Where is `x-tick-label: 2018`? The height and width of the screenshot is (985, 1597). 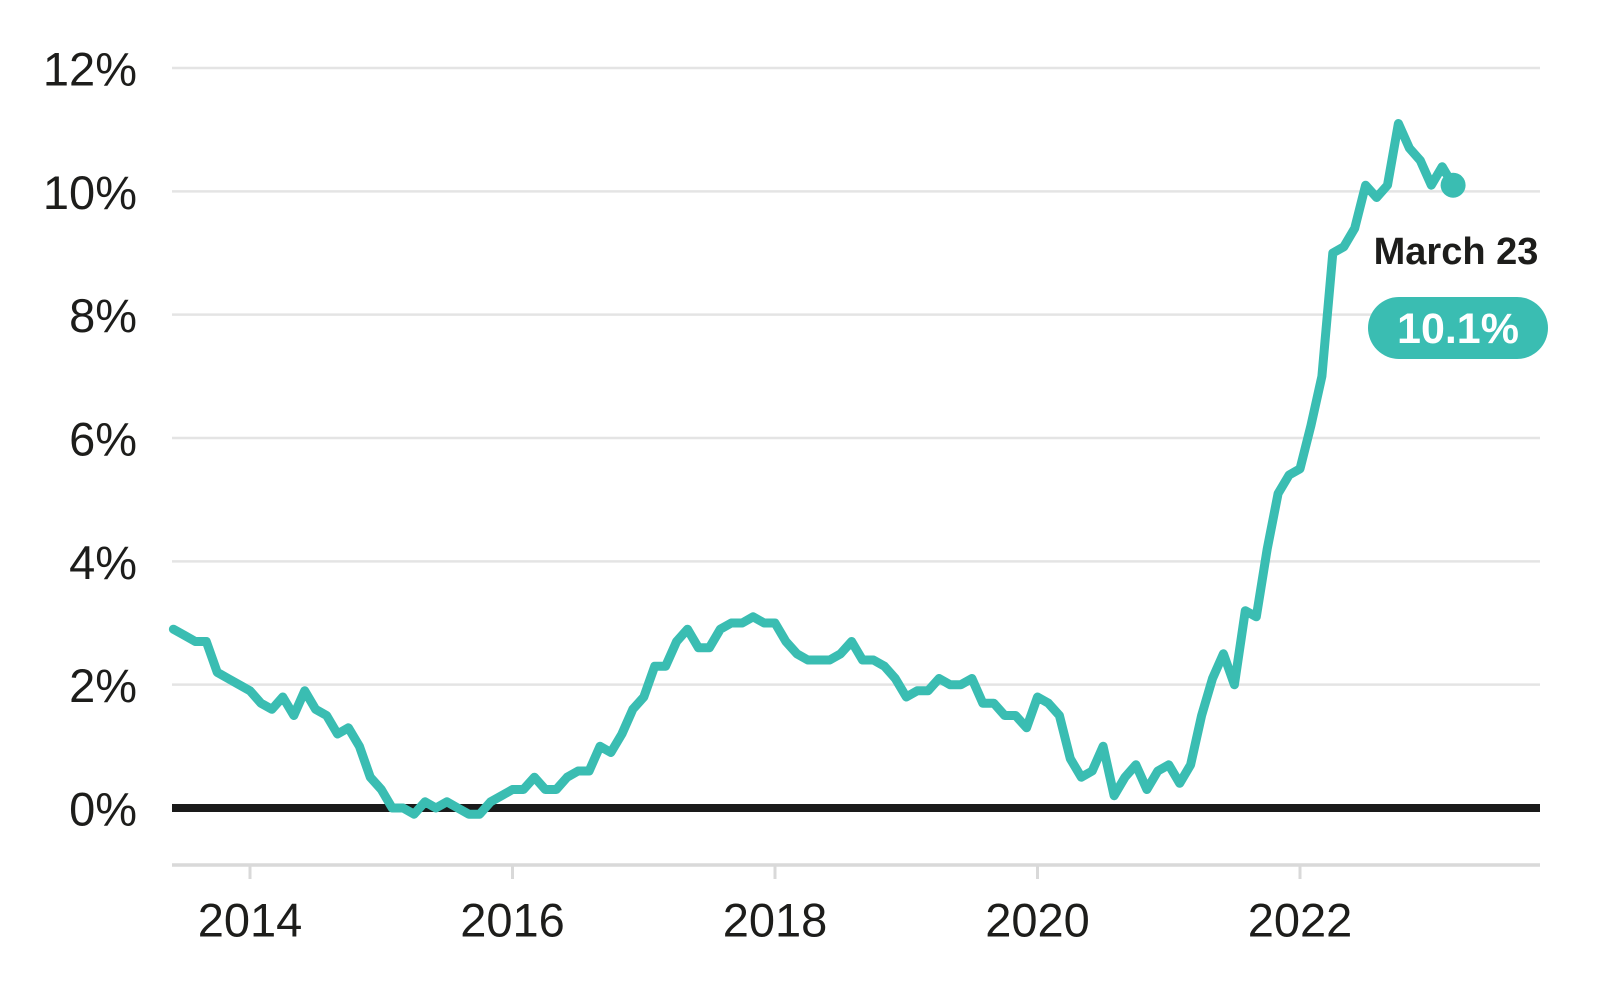 x-tick-label: 2018 is located at coordinates (775, 920).